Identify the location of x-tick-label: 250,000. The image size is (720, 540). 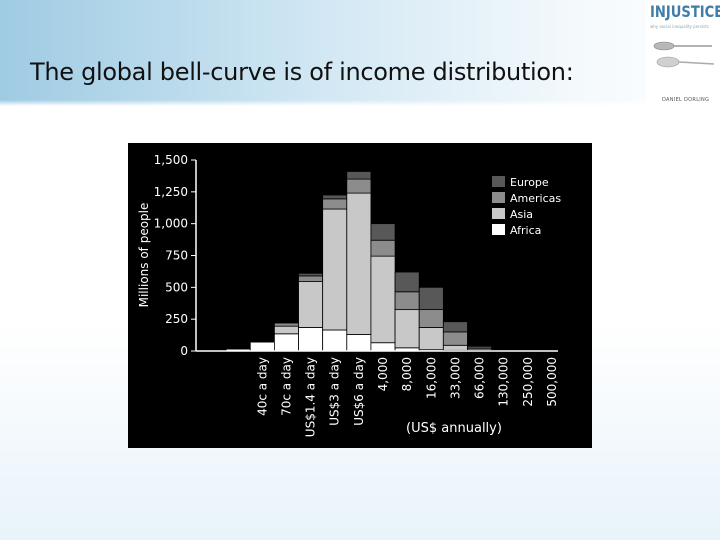
(528, 382).